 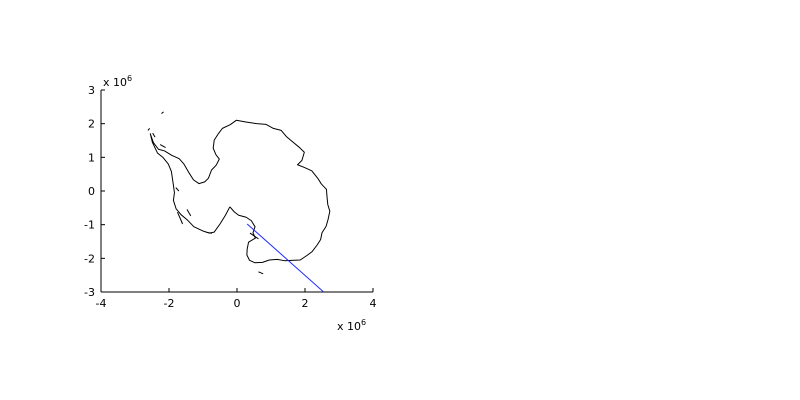 I want to click on y-multiplier-label: x 106, so click(x=117, y=81).